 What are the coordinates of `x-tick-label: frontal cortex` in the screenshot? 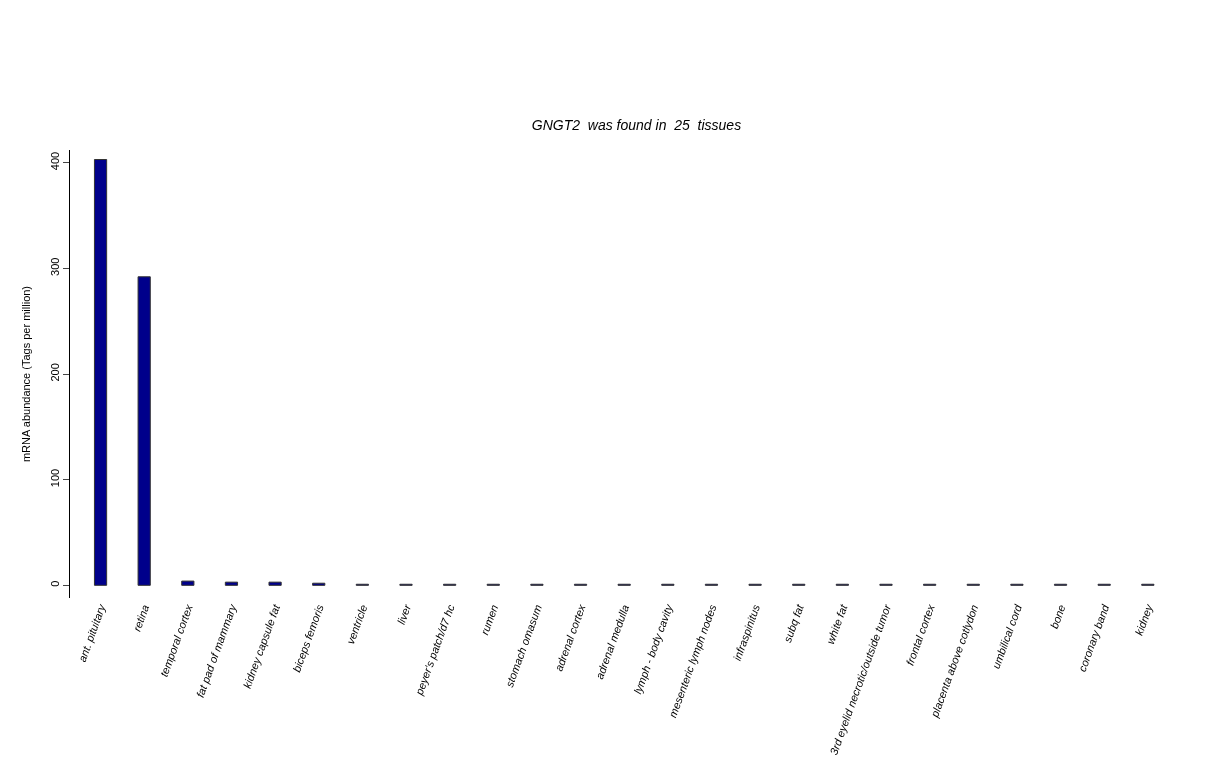 It's located at (920, 634).